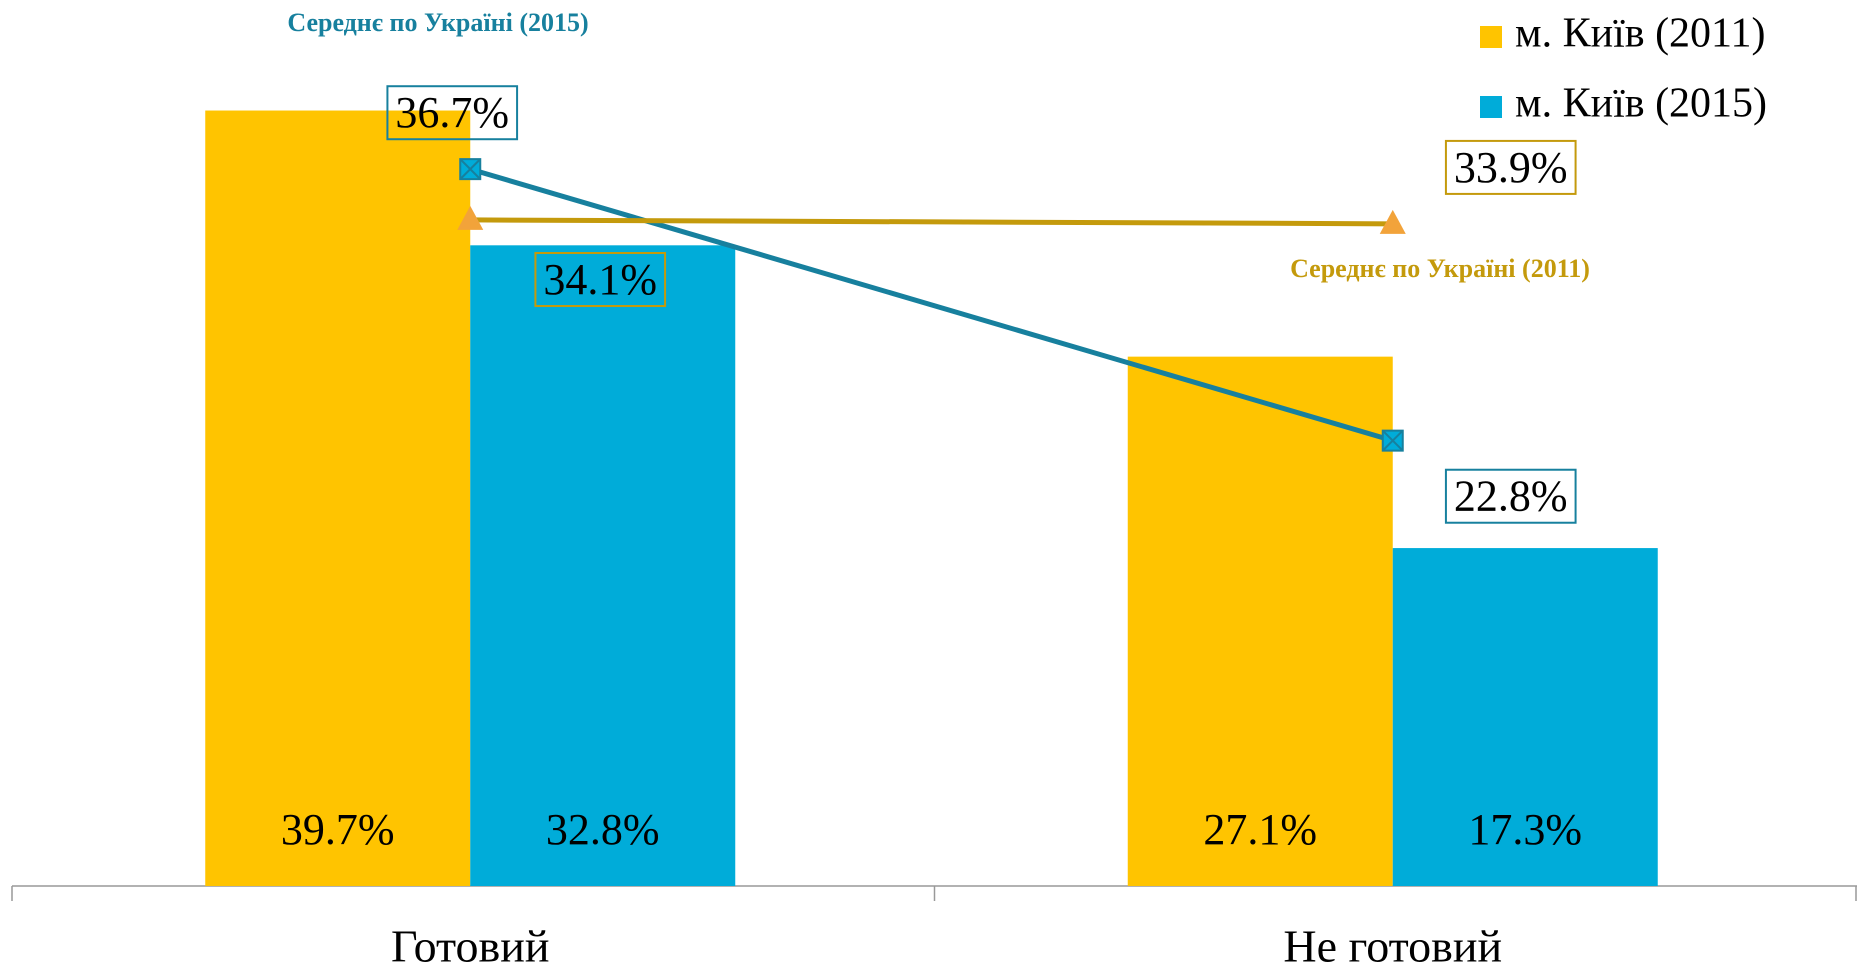 This screenshot has height=969, width=1857. Describe the element at coordinates (1440, 268) in the screenshot. I see `annotation: Середнє по Україні (2011)` at that location.